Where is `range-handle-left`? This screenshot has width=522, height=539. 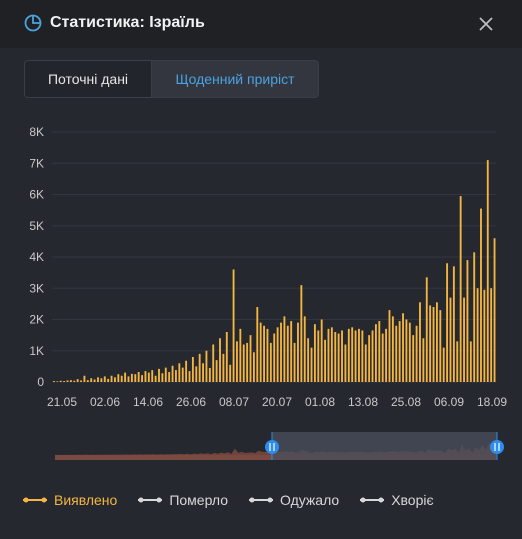 range-handle-left is located at coordinates (272, 447).